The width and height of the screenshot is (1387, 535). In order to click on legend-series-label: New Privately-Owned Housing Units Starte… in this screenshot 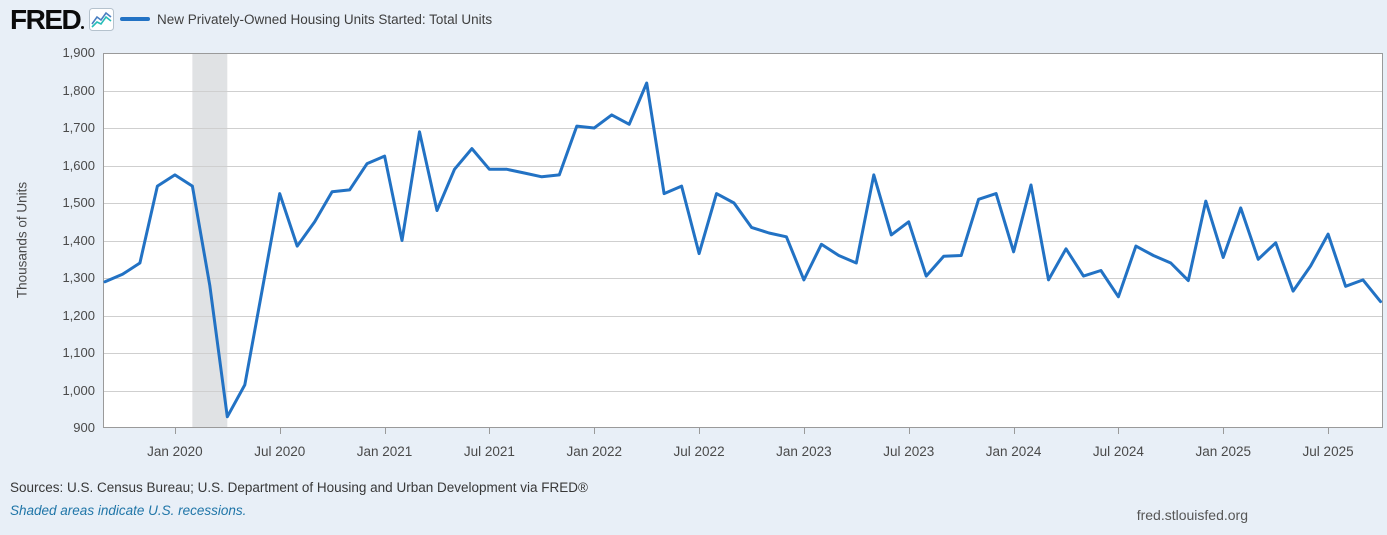, I will do `click(325, 19)`.